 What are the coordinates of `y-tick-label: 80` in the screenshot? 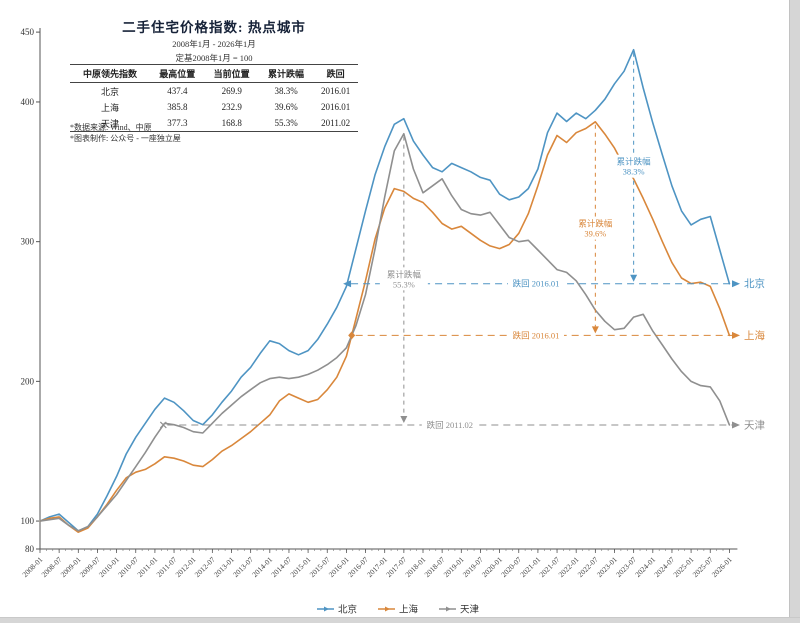 It's located at (30, 549).